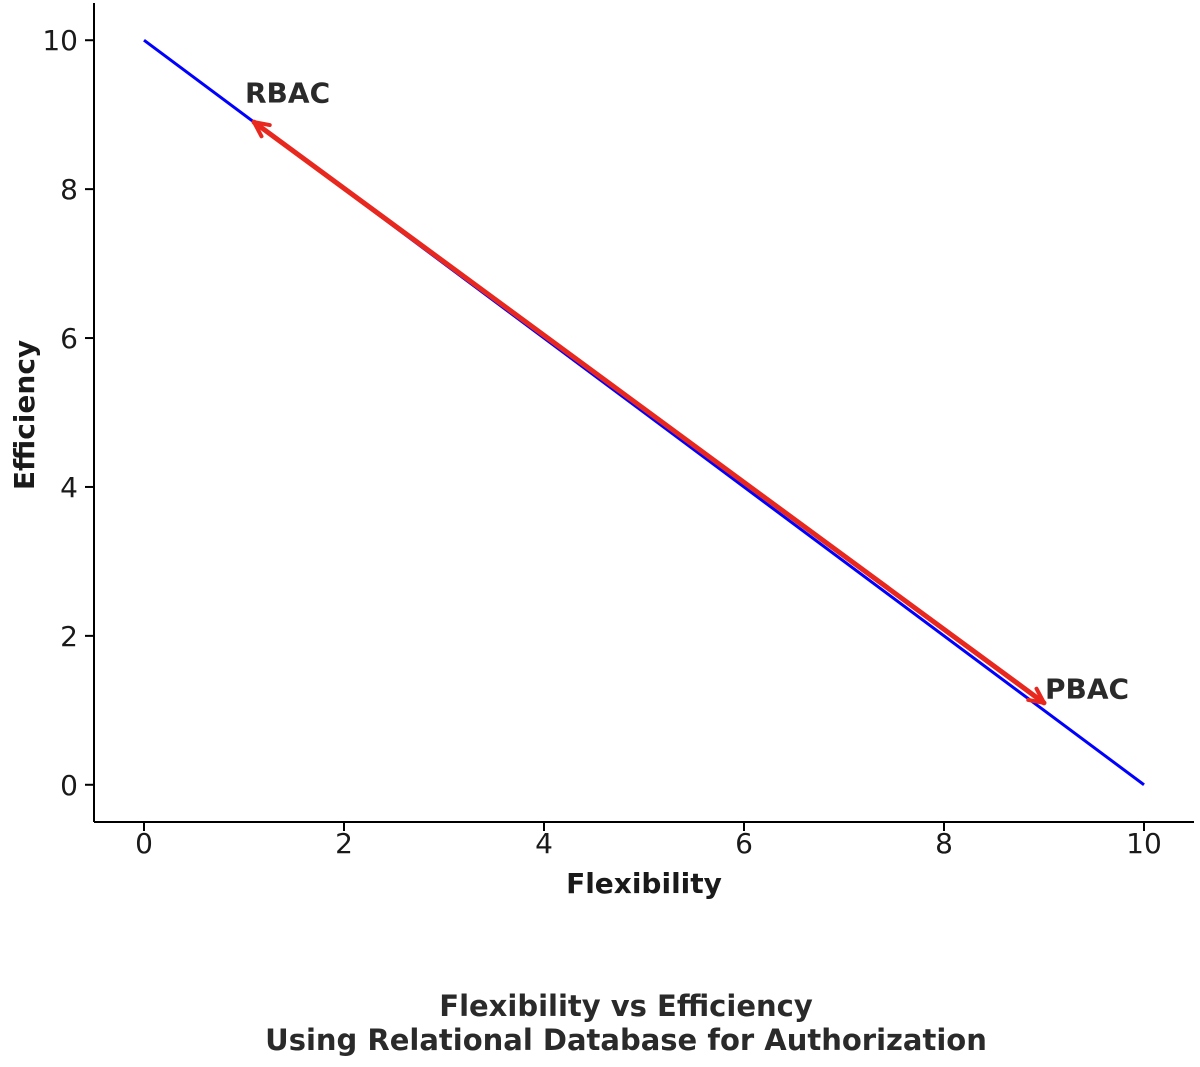  I want to click on x-tick-label: 8, so click(944, 843).